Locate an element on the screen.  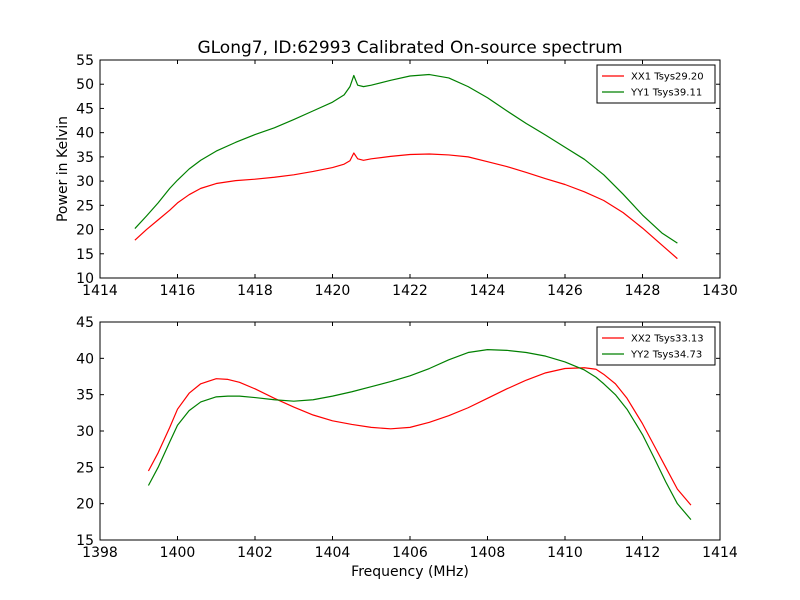
y-axis-label: Power in Kelvin is located at coordinates (63, 169).